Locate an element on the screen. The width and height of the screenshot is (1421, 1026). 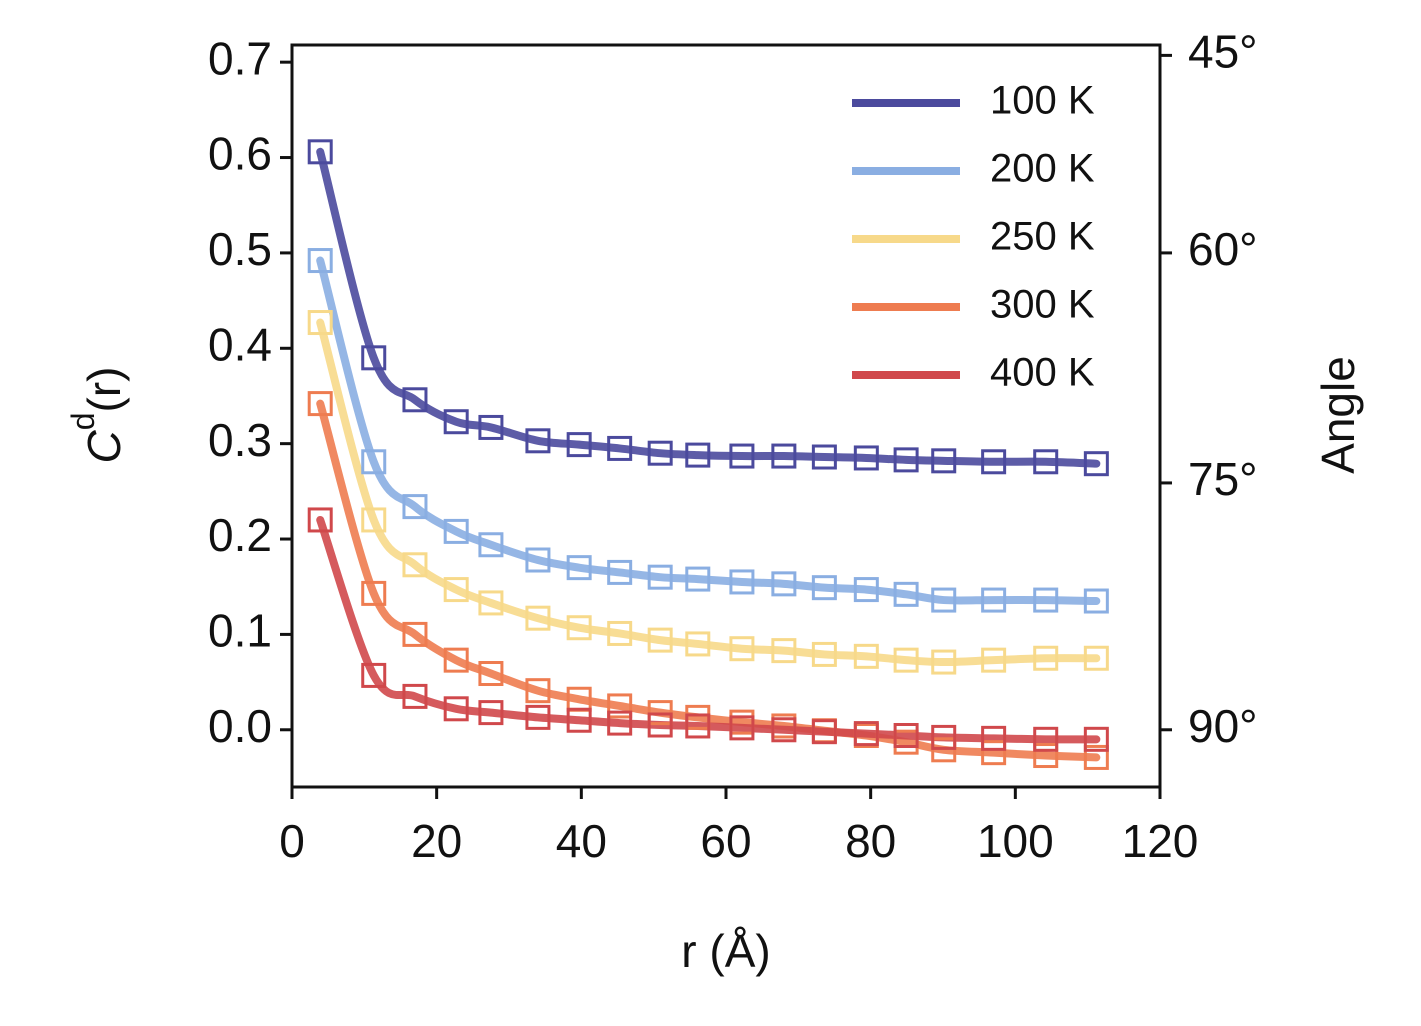
legend-label: 300 K is located at coordinates (1042, 305).